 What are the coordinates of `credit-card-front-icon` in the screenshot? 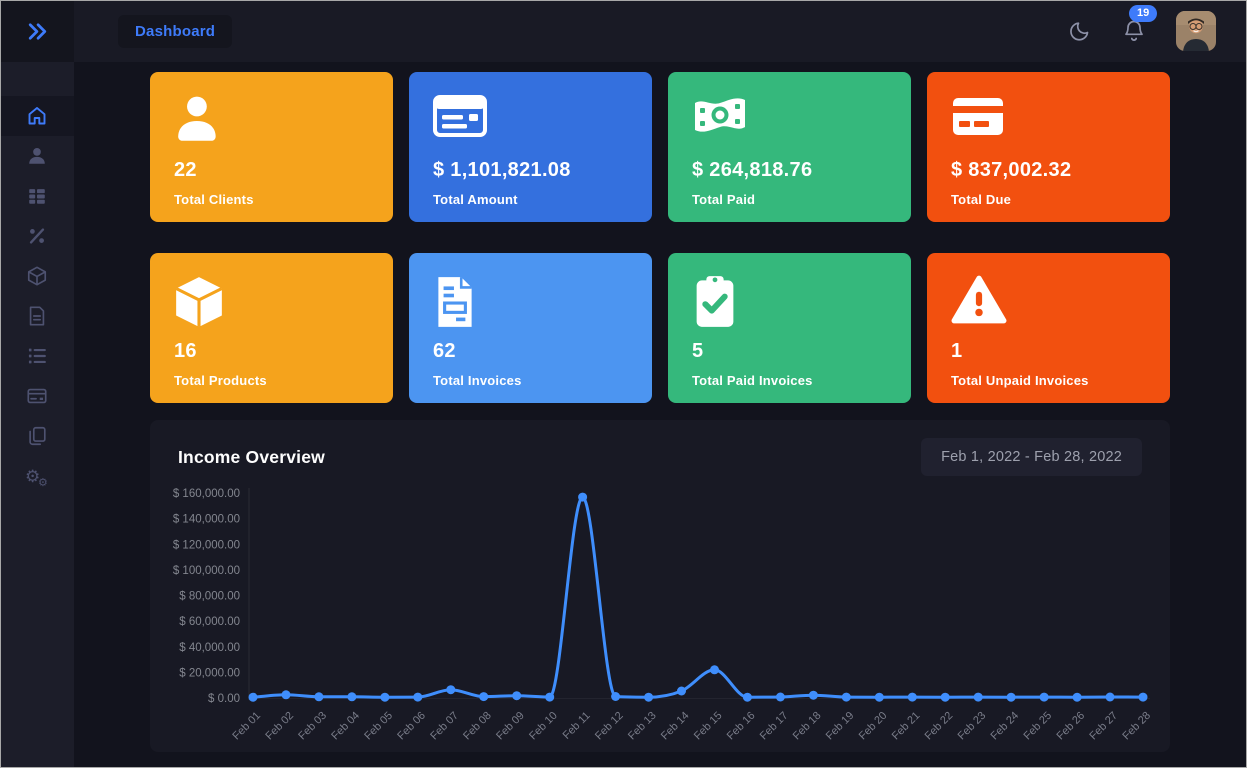 It's located at (530, 122).